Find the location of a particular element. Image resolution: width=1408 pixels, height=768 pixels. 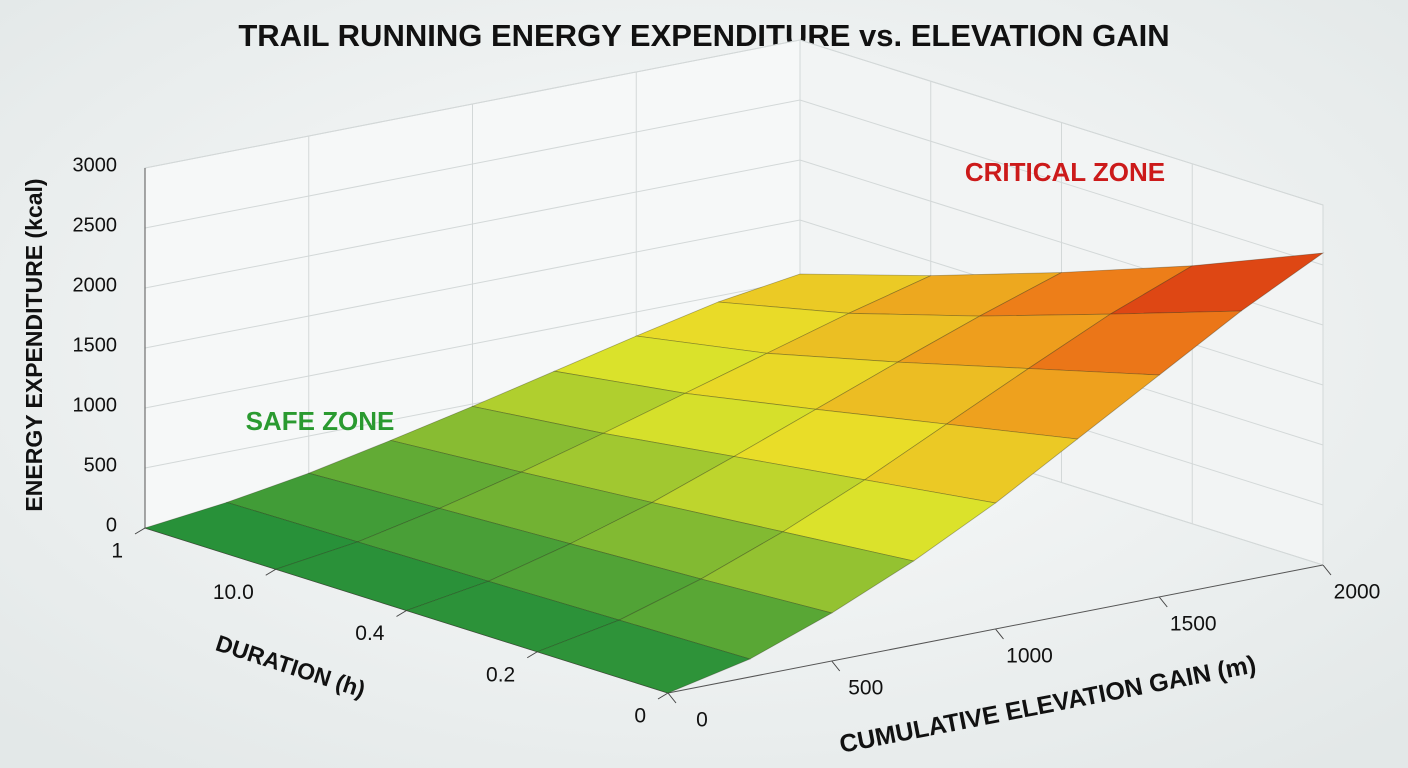

y-tick-label: 0.2 is located at coordinates (500, 674).